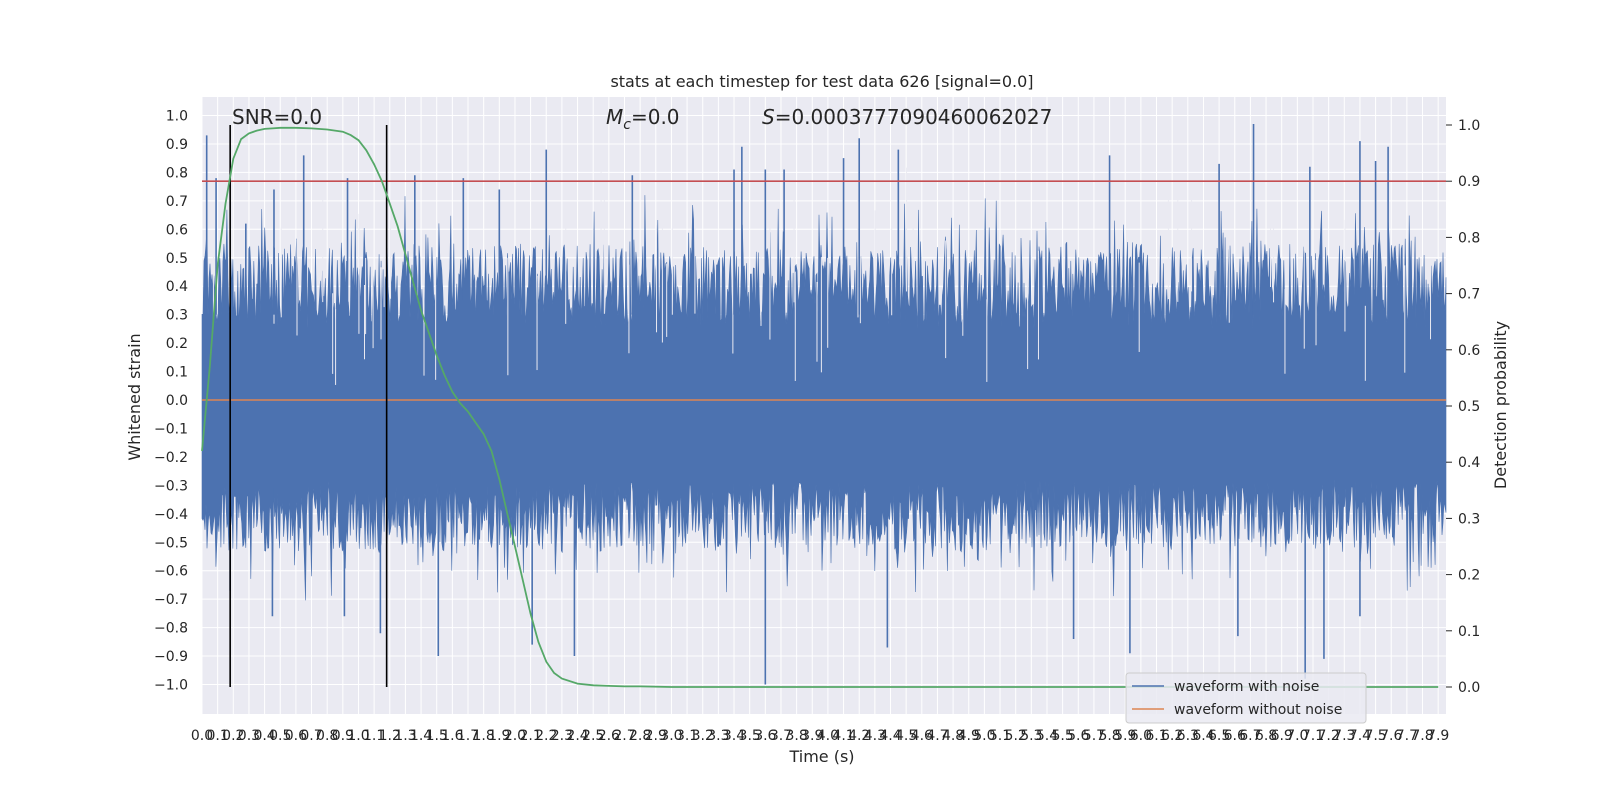 The height and width of the screenshot is (800, 1600). I want to click on x-tick-label: 6.2, so click(1172, 736).